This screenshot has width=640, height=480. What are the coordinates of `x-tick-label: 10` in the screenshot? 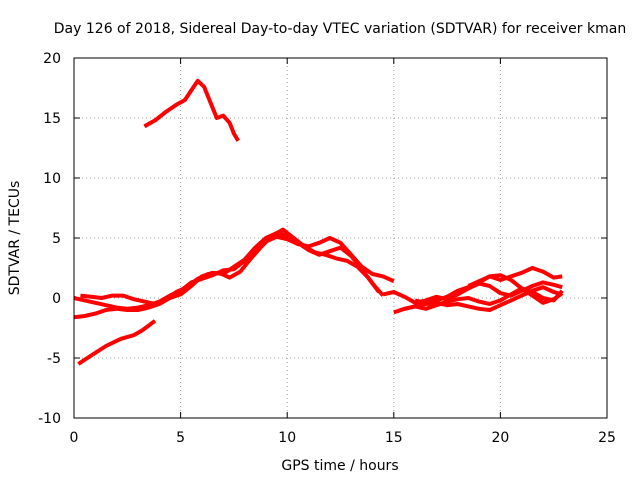 It's located at (287, 438).